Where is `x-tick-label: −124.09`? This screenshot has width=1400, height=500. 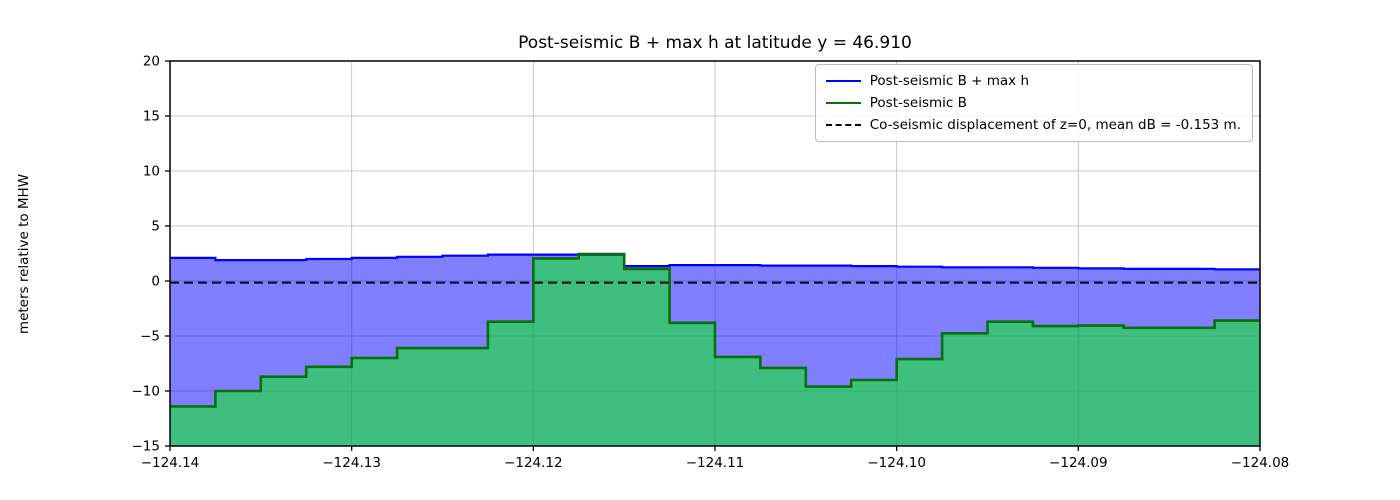
x-tick-label: −124.09 is located at coordinates (1078, 463).